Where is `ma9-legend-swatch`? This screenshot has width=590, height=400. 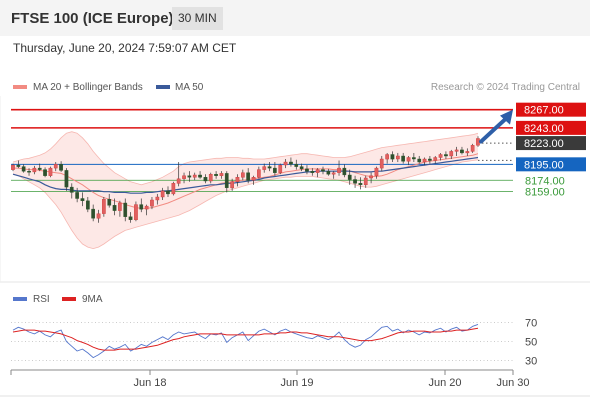
ma9-legend-swatch is located at coordinates (69, 299).